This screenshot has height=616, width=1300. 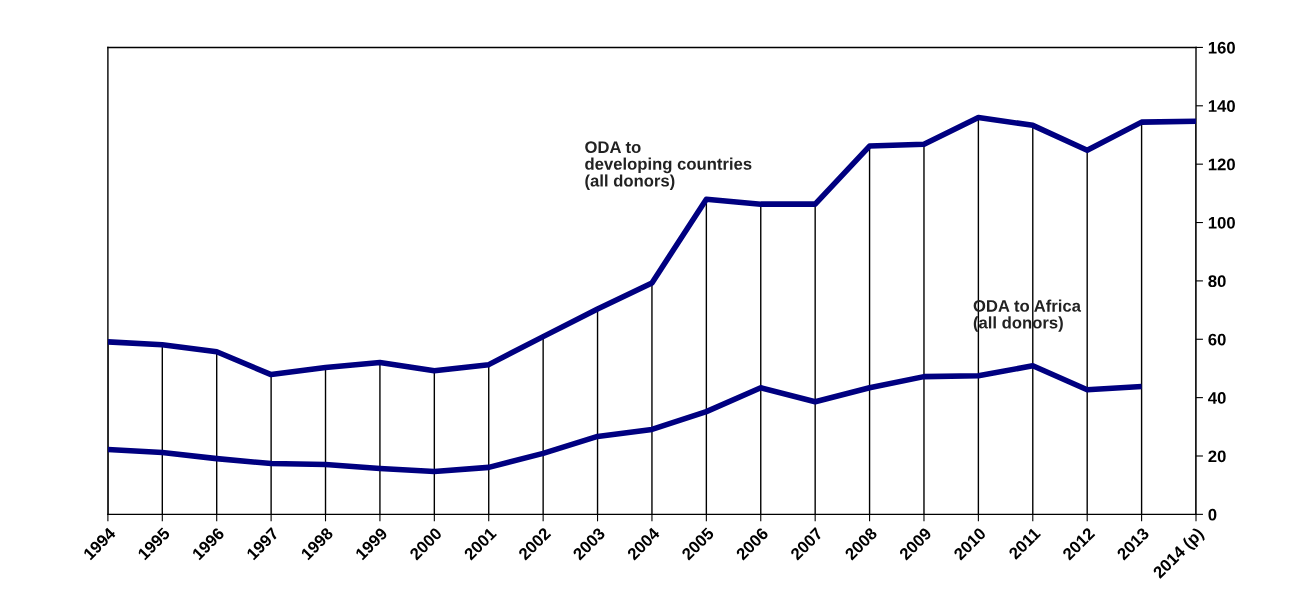 What do you see at coordinates (1221, 164) in the screenshot?
I see `y-tick-label: 120` at bounding box center [1221, 164].